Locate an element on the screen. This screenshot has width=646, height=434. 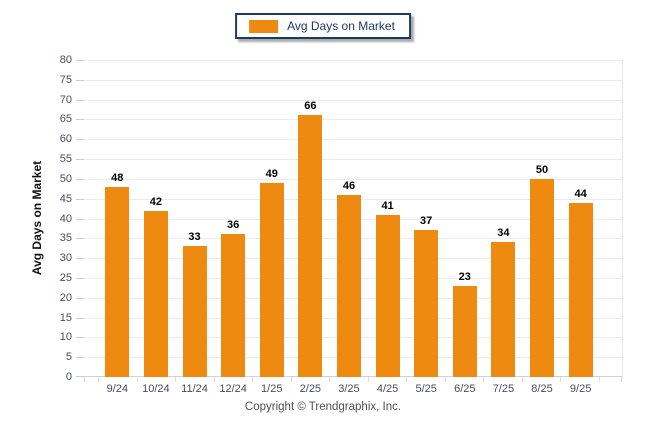
x-tick-label: 2/25 is located at coordinates (310, 389).